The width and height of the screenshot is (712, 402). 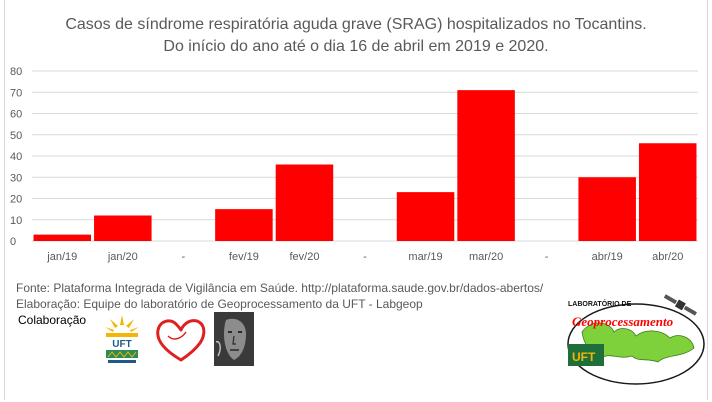 I want to click on heart-logo, so click(x=181, y=340).